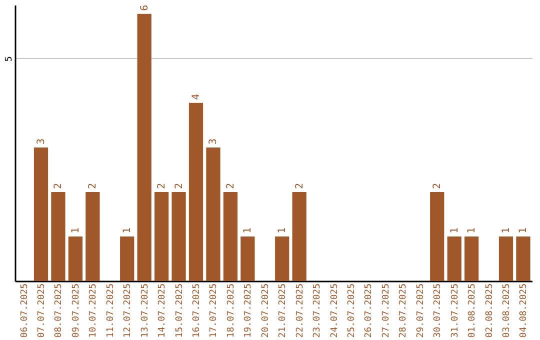 The height and width of the screenshot is (340, 540). What do you see at coordinates (438, 311) in the screenshot?
I see `x-tick-label: 30.07.2025` at bounding box center [438, 311].